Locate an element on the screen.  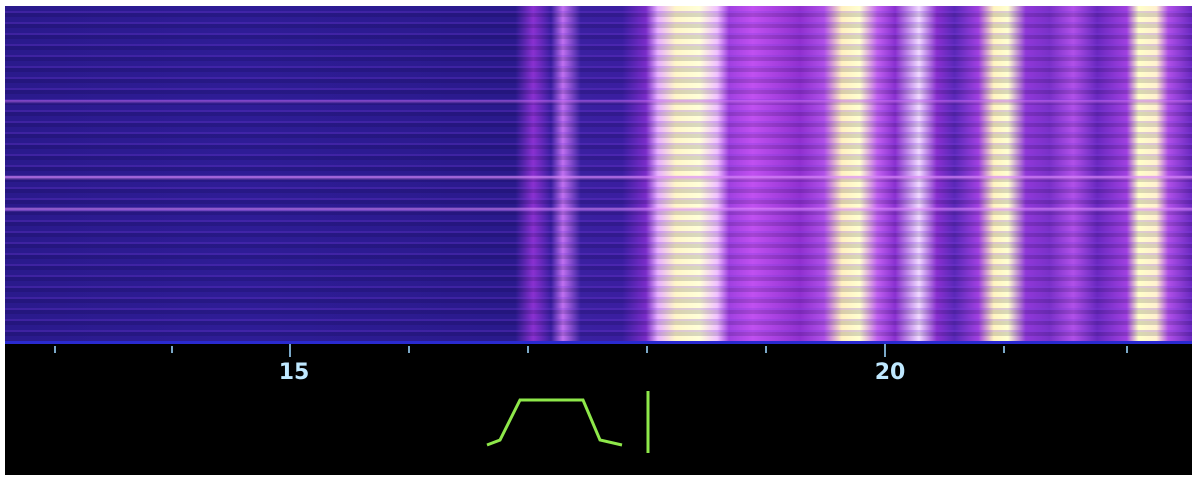
scale-ticks is located at coordinates (591, 350).